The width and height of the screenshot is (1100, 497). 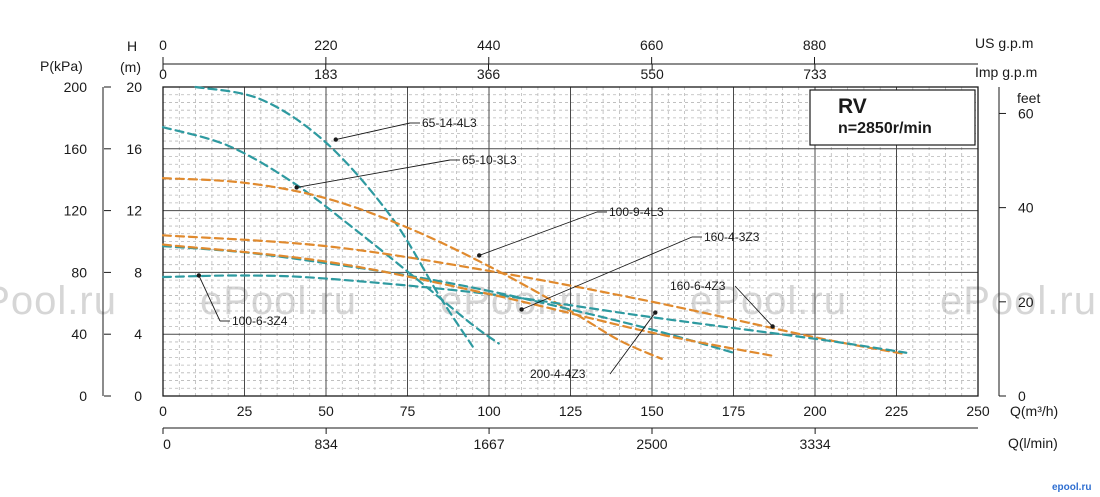 What do you see at coordinates (488, 444) in the screenshot?
I see `q-lmin-tick-label: 1667` at bounding box center [488, 444].